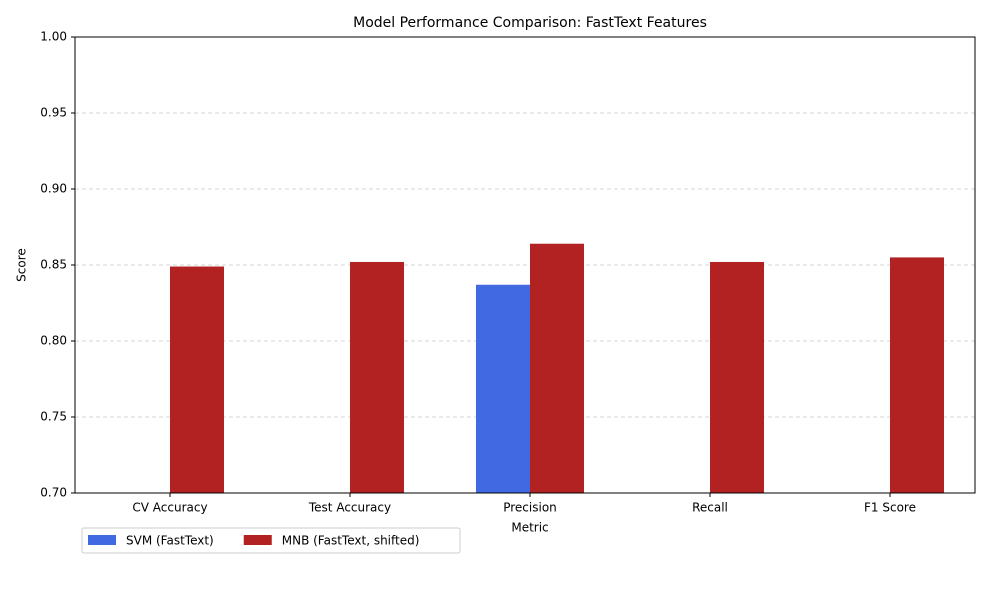 This screenshot has height=600, width=1000. Describe the element at coordinates (169, 508) in the screenshot. I see `x-tick-label: CV Accuracy` at that location.